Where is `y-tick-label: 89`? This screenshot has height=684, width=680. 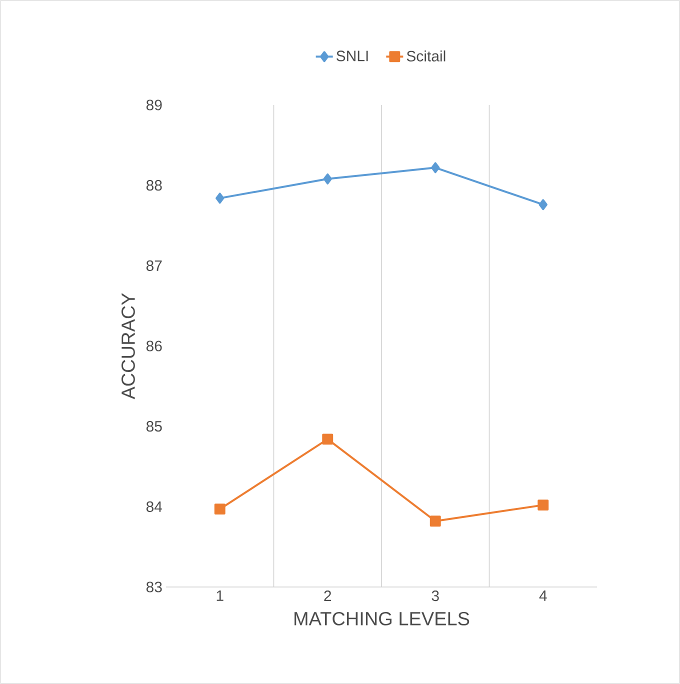 y-tick-label: 89 is located at coordinates (154, 105).